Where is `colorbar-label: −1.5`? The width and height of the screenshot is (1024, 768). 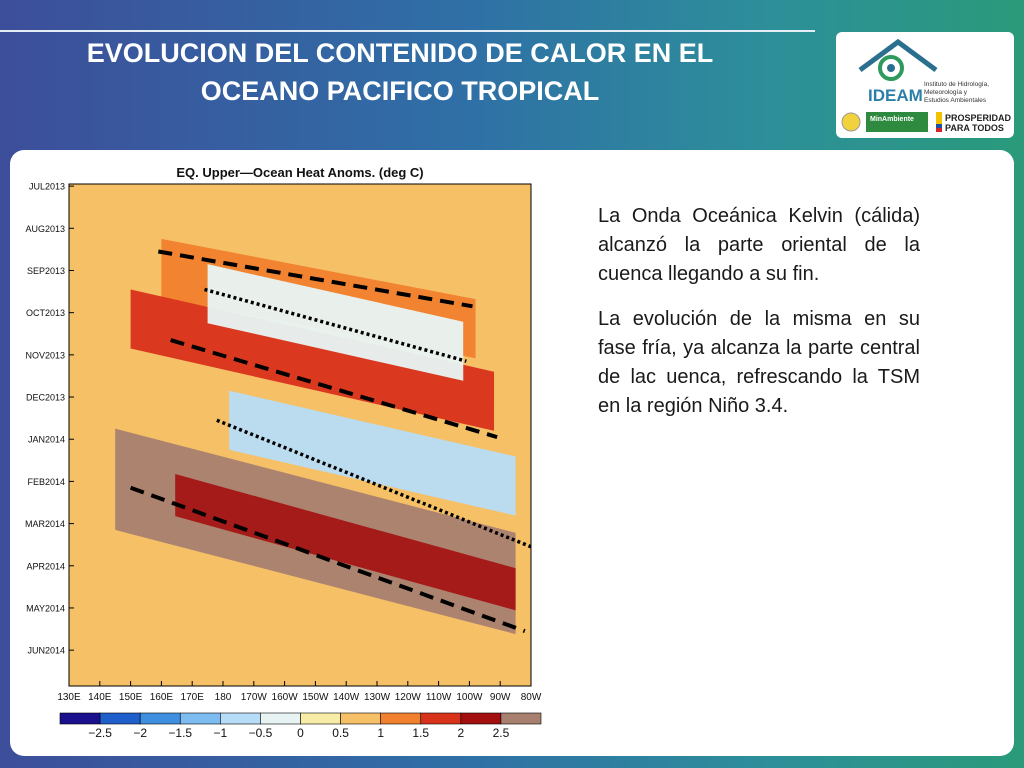
colorbar-label: −1.5 is located at coordinates (180, 733).